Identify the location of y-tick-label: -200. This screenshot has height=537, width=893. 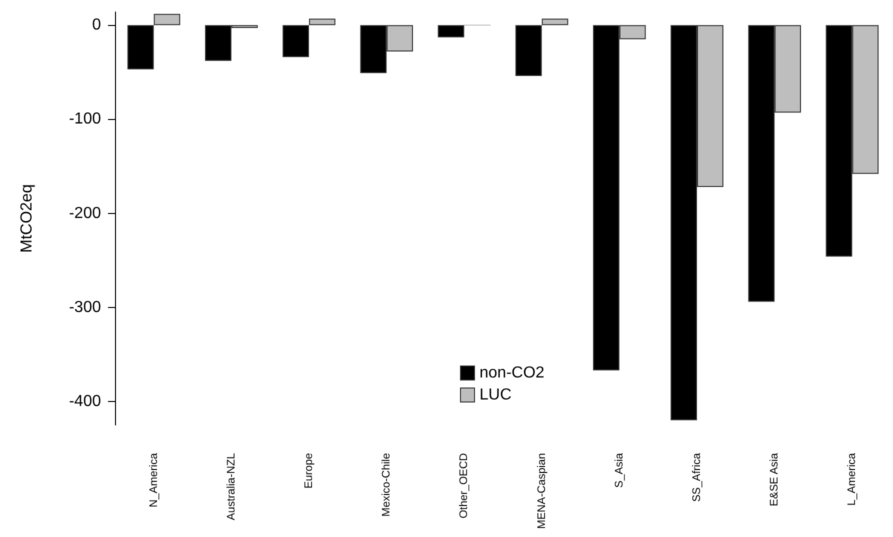
(85, 213).